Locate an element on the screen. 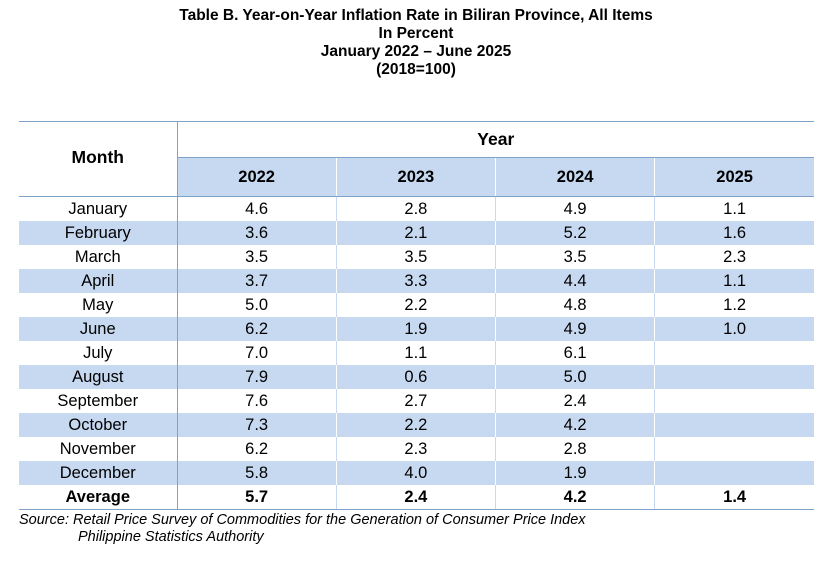 The image size is (822, 571). value-cell: 5.8 is located at coordinates (257, 473).